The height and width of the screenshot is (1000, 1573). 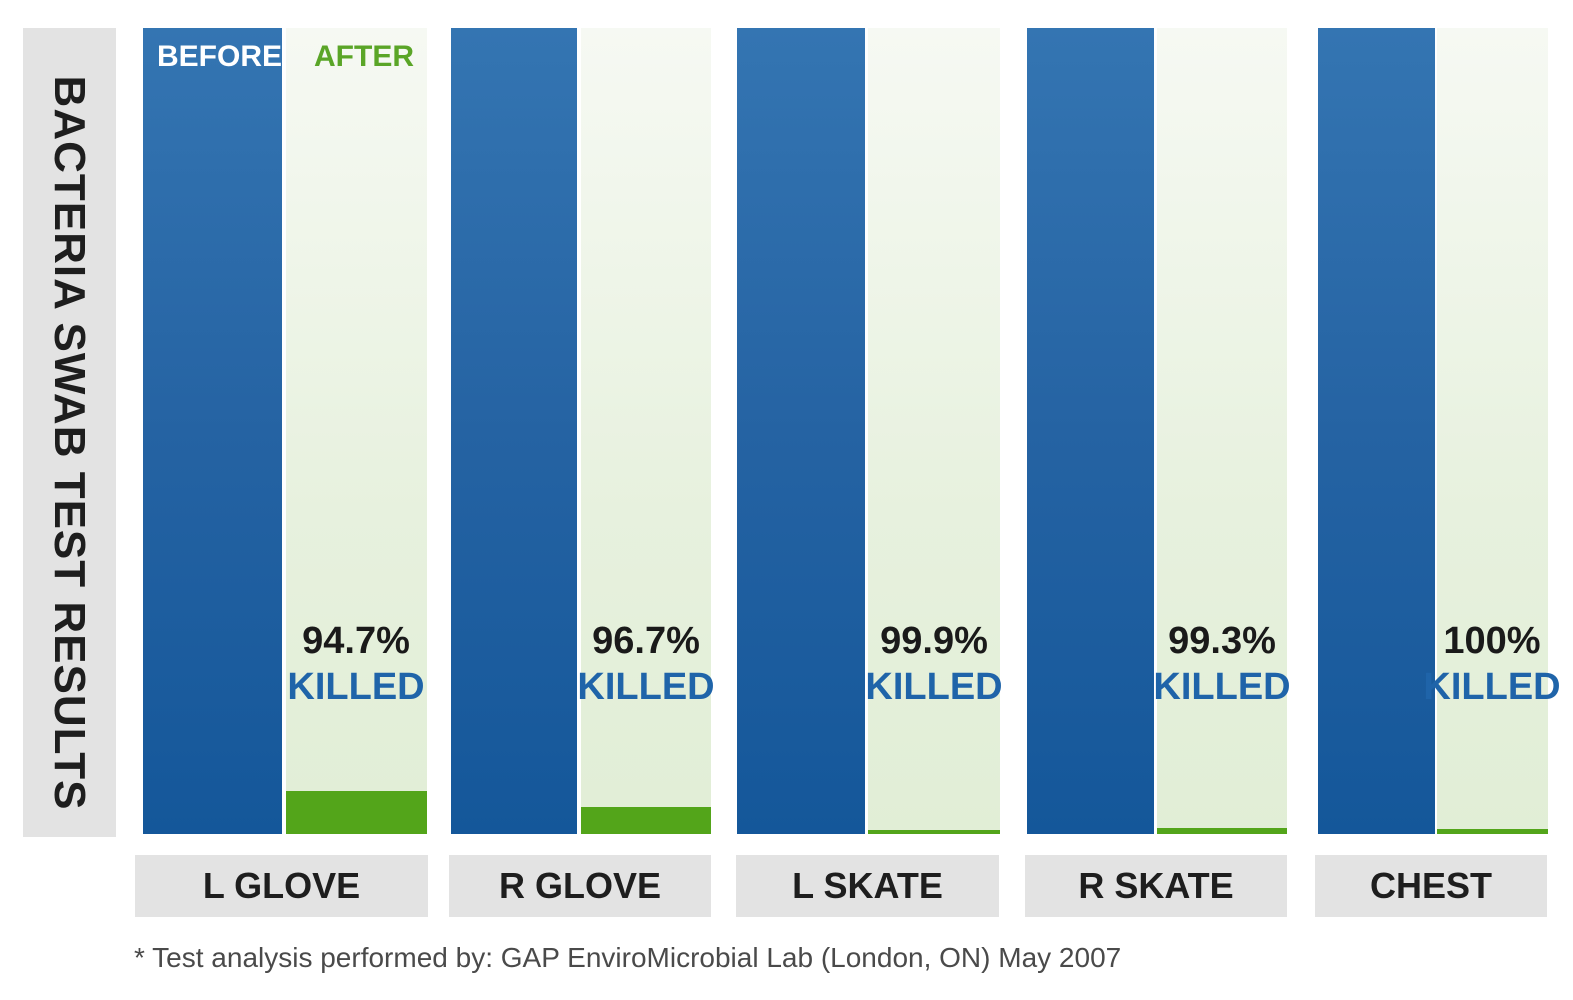 I want to click on category-label: CHEST, so click(x=1430, y=885).